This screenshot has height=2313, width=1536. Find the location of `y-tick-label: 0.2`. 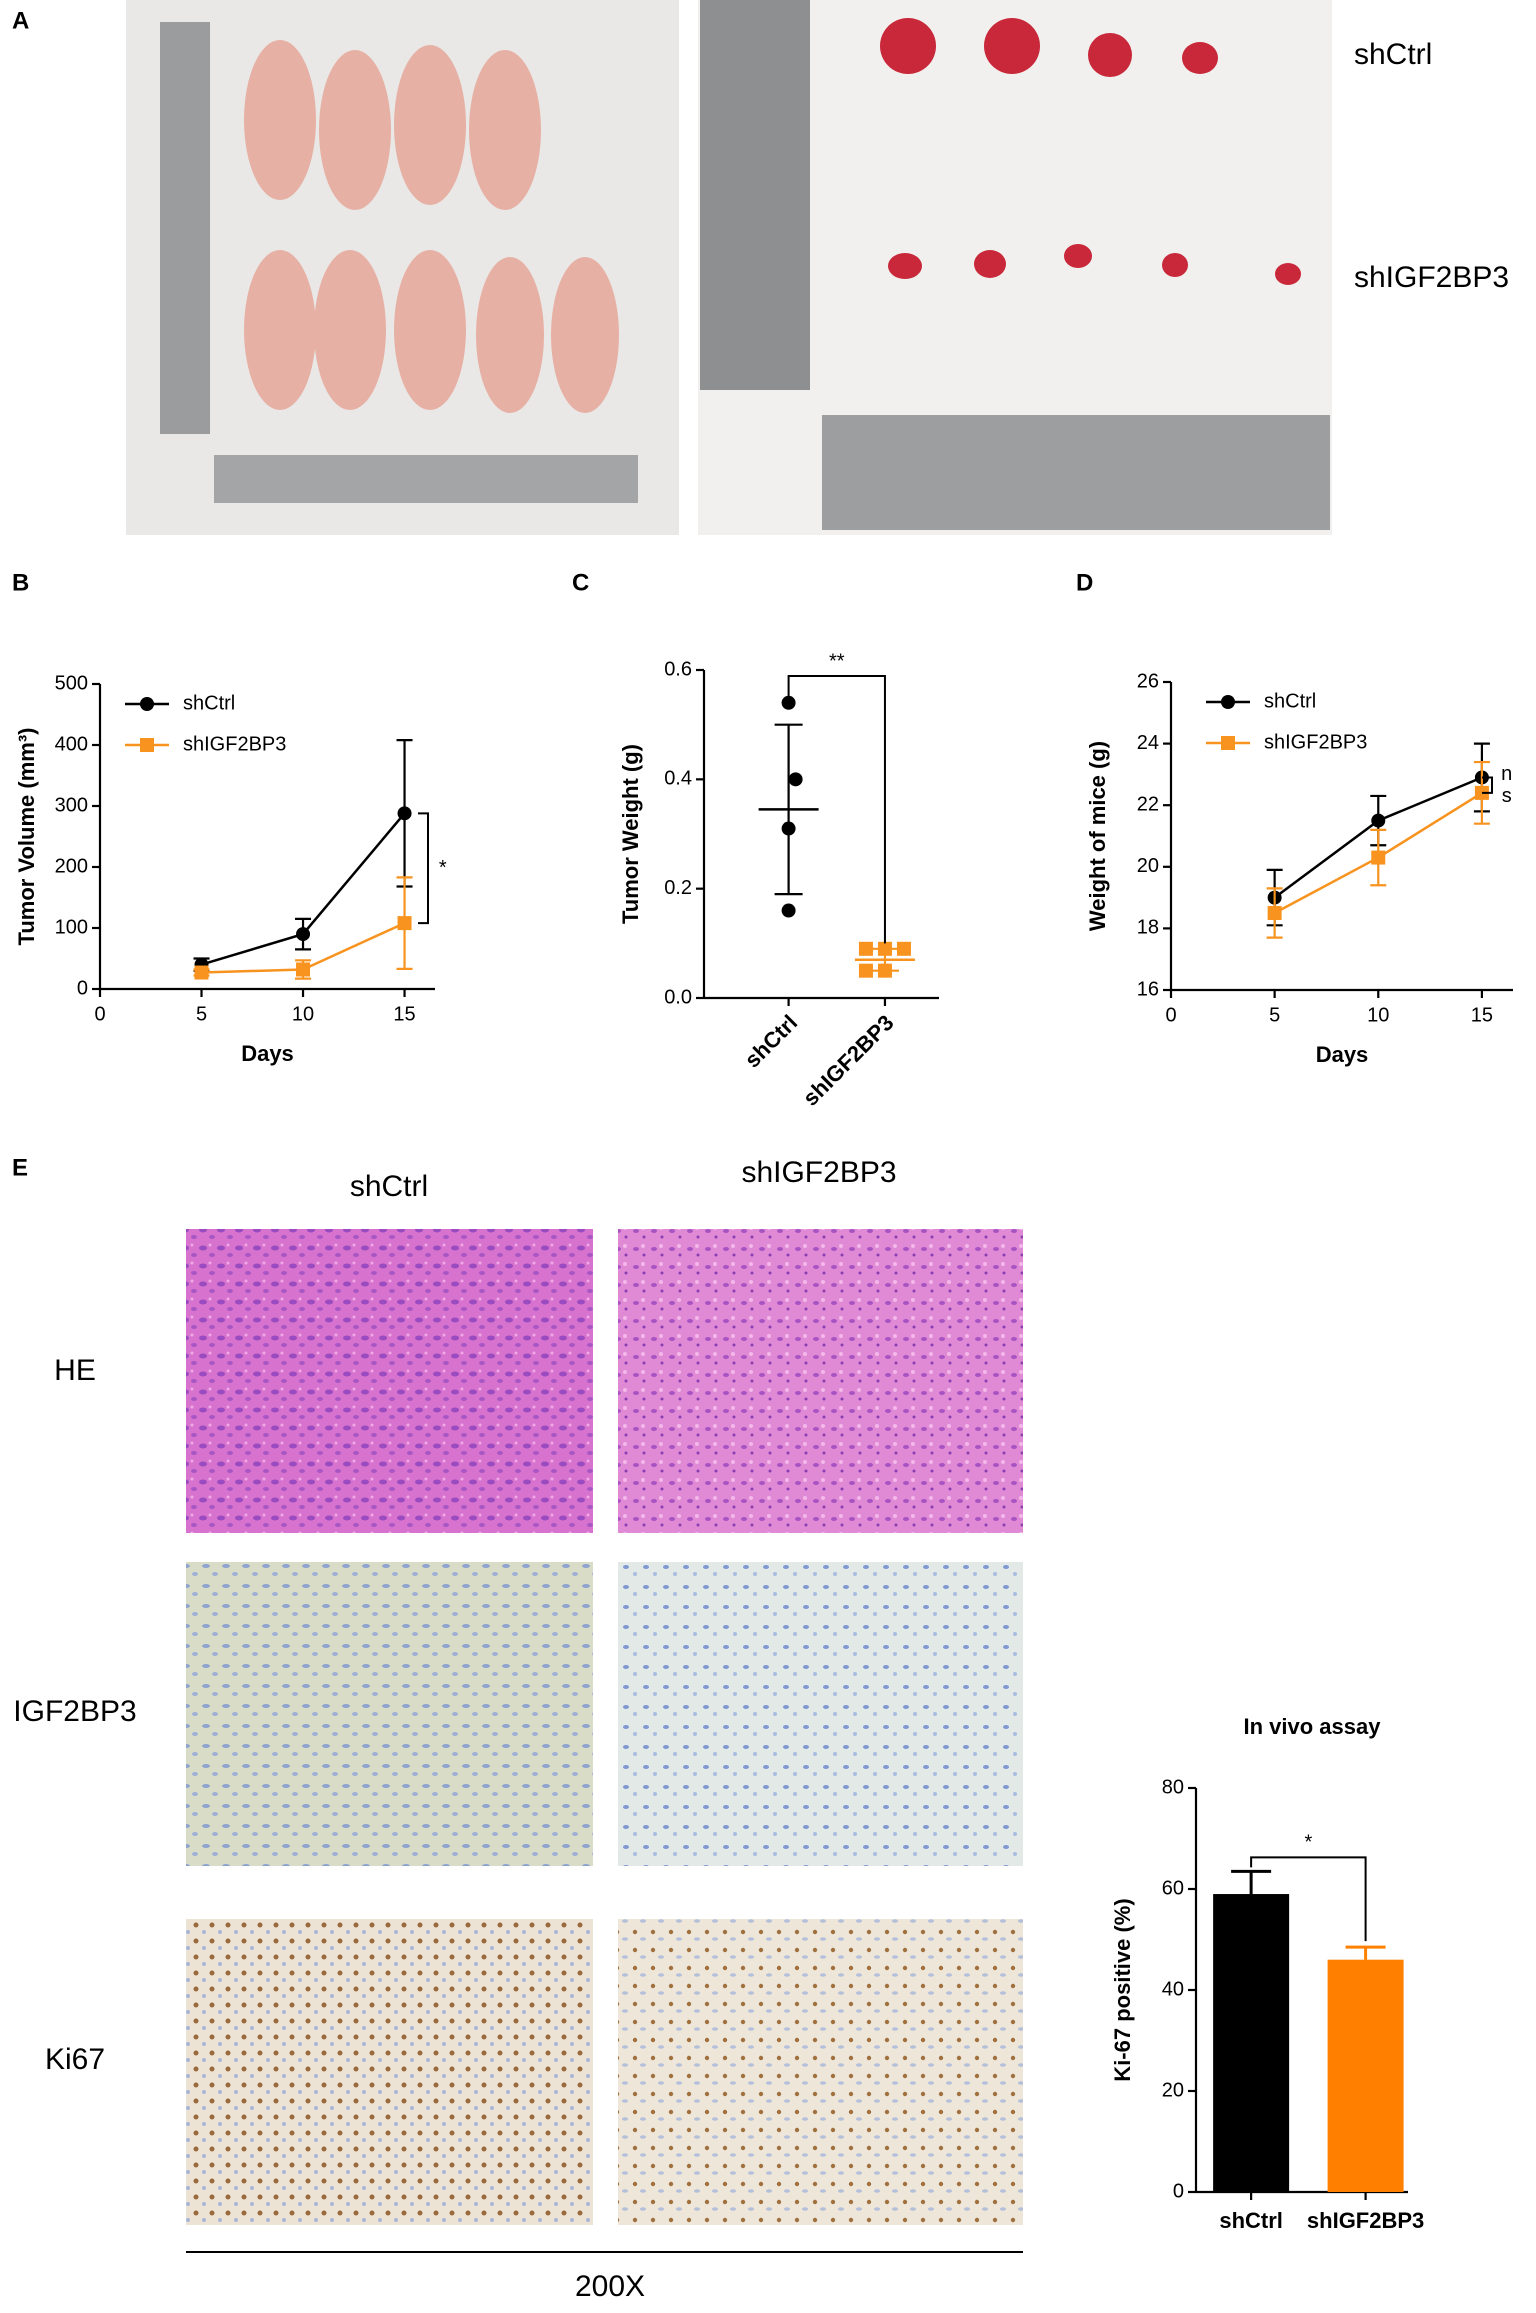

y-tick-label: 0.2 is located at coordinates (678, 888).